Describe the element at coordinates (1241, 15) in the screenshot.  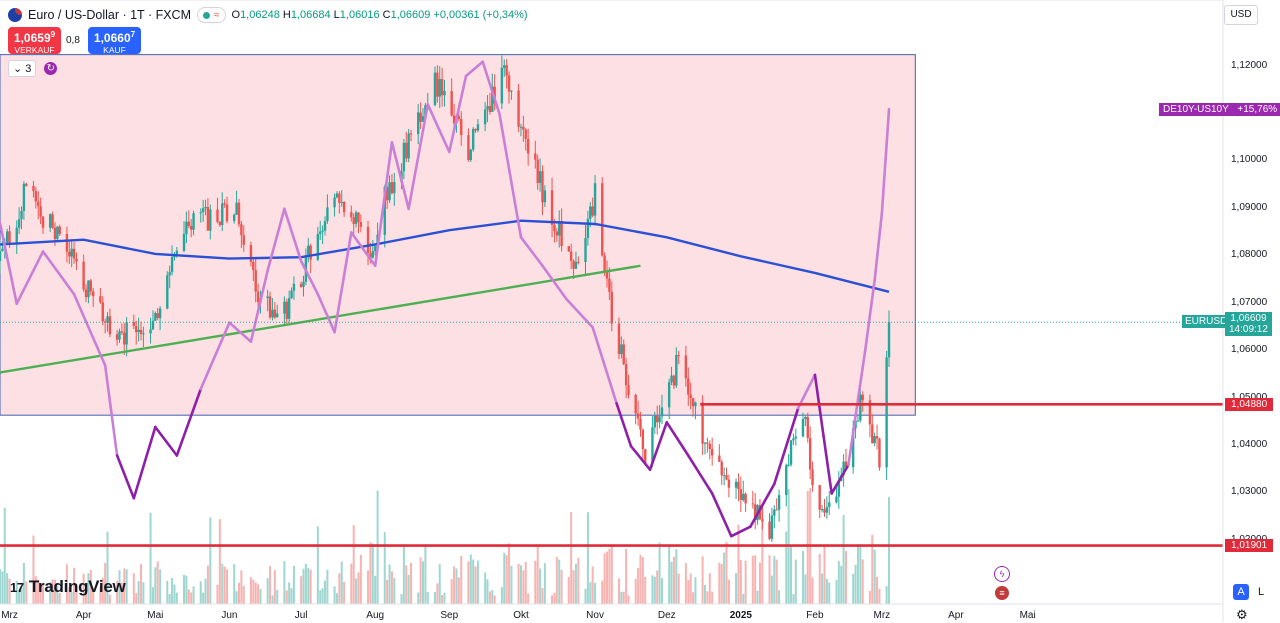
I see `currency-button: USD` at that location.